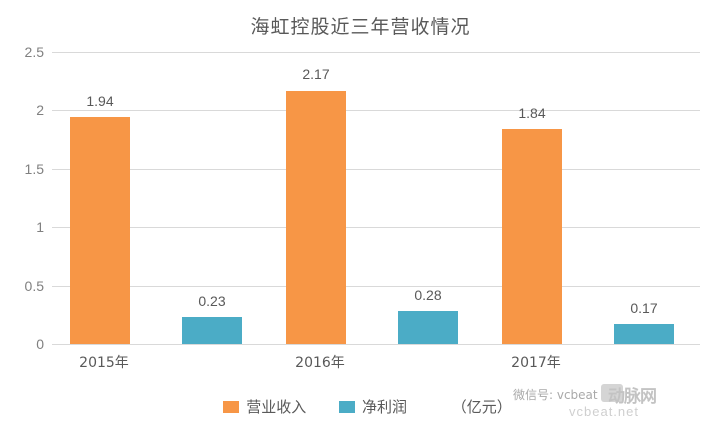  Describe the element at coordinates (100, 230) in the screenshot. I see `bar-revenue-2015` at that location.